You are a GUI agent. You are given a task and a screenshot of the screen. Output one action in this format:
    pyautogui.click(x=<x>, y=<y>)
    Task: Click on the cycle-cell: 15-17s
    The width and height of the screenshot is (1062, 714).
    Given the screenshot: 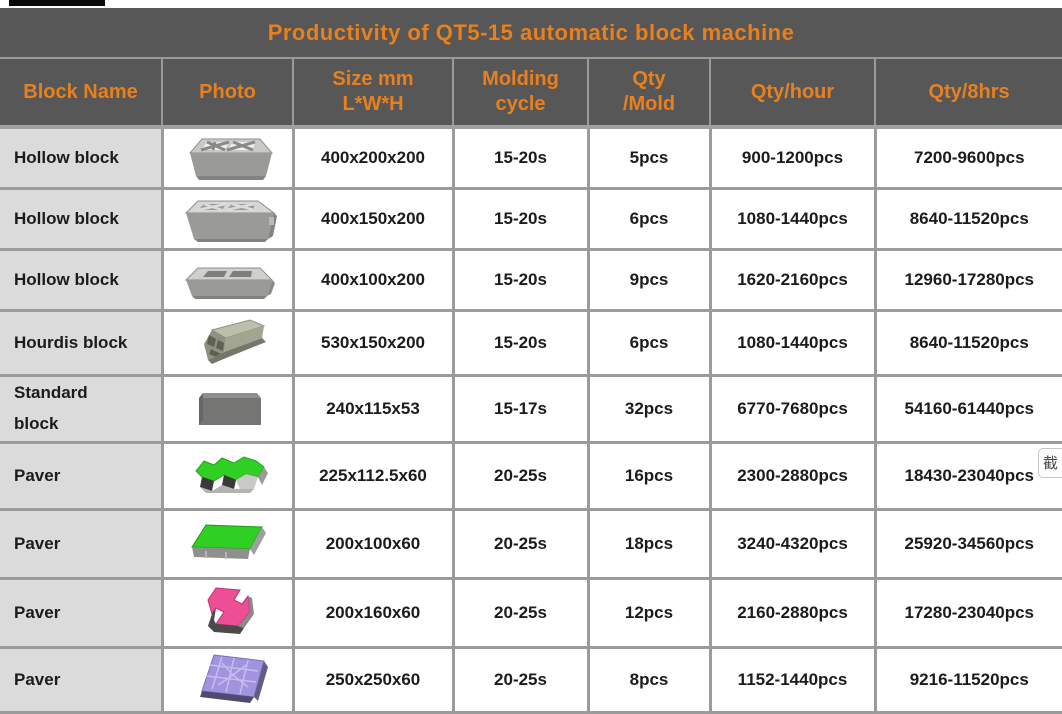 What is the action you would take?
    pyautogui.click(x=520, y=409)
    